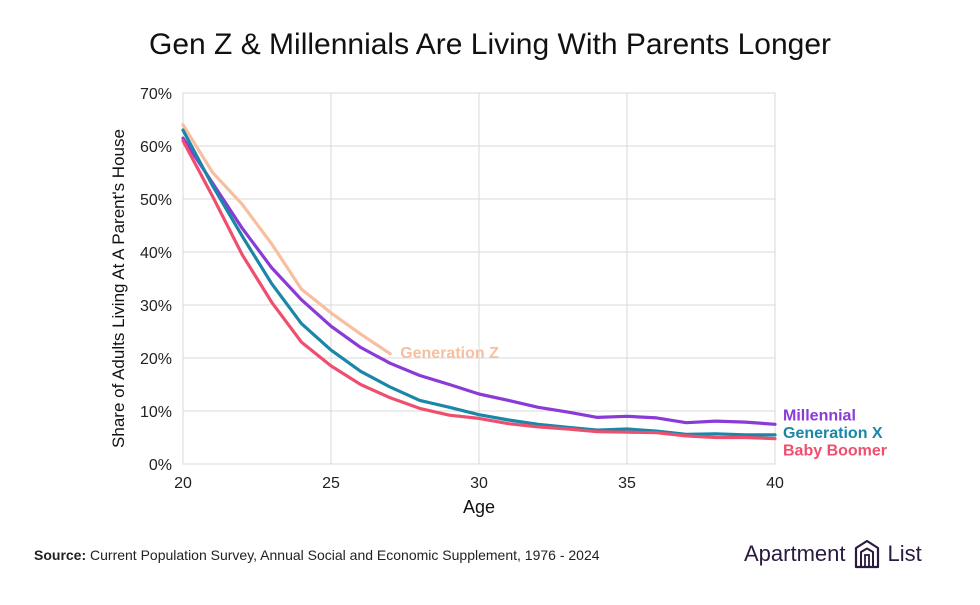 The height and width of the screenshot is (605, 980). What do you see at coordinates (833, 433) in the screenshot?
I see `series-label-generation-x: Generation X` at bounding box center [833, 433].